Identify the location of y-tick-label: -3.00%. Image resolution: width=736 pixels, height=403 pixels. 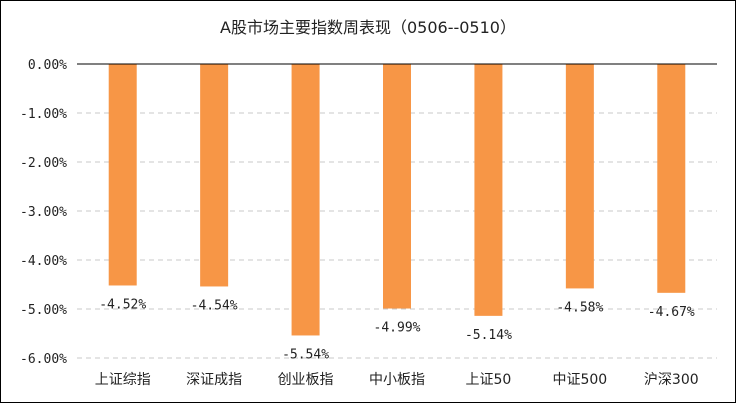
(43, 212).